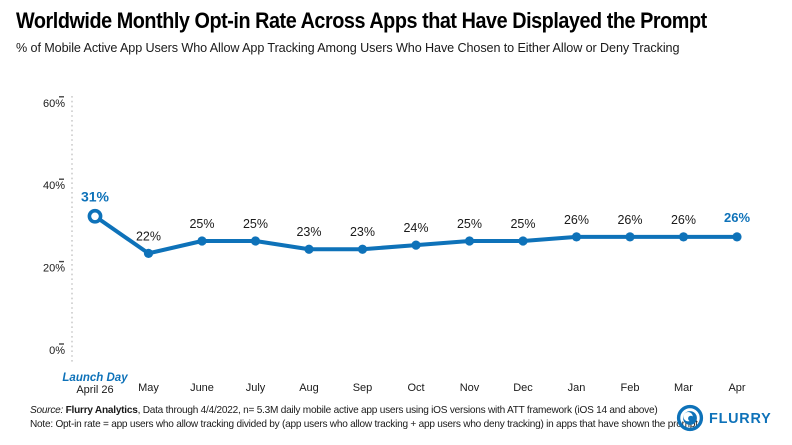 This screenshot has width=792, height=445. What do you see at coordinates (95, 378) in the screenshot?
I see `launch-day-label: Launch Day` at bounding box center [95, 378].